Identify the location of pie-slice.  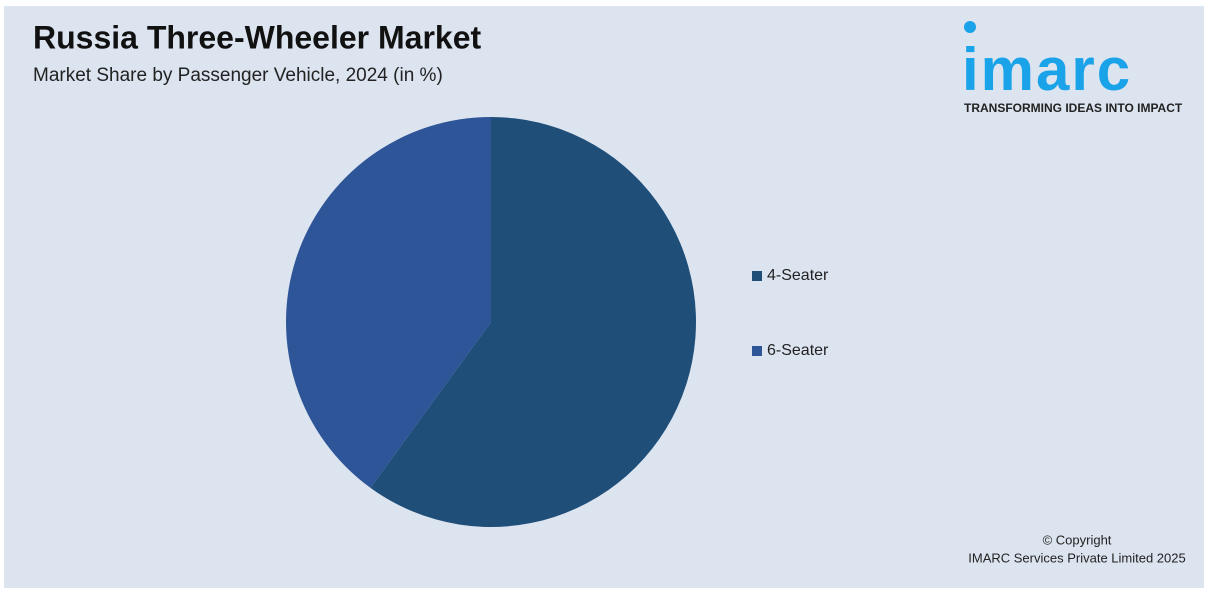
(388, 302).